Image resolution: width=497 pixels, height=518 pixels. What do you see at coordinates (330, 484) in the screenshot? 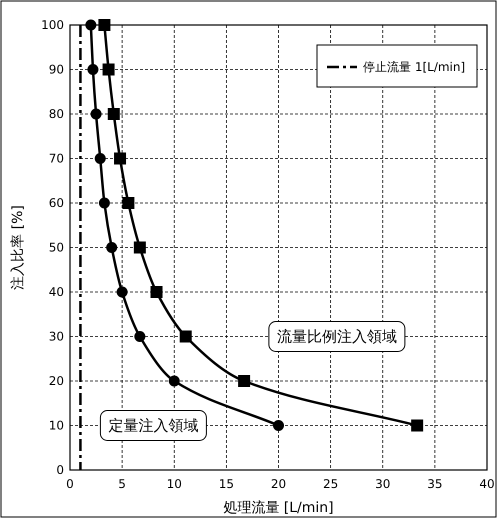
I see `x-tick-label: 25` at bounding box center [330, 484].